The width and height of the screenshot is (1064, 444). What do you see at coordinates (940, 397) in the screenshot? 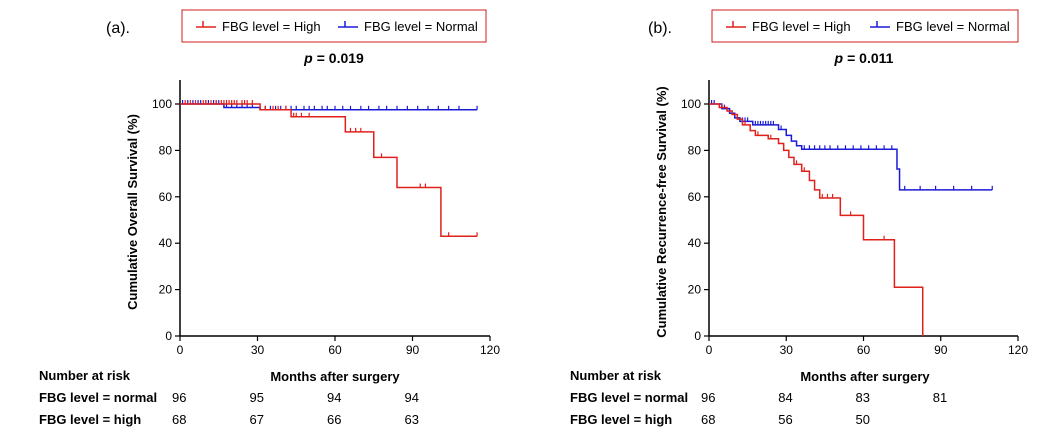
I see `risk-value-normal: 81` at bounding box center [940, 397].